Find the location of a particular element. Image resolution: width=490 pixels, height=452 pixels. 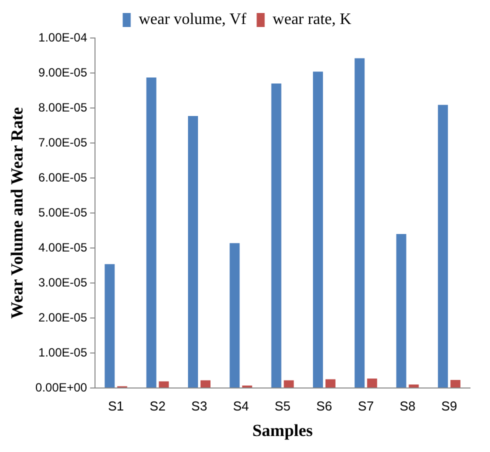

y-tick-label: 8.00E-05 is located at coordinates (63, 107).